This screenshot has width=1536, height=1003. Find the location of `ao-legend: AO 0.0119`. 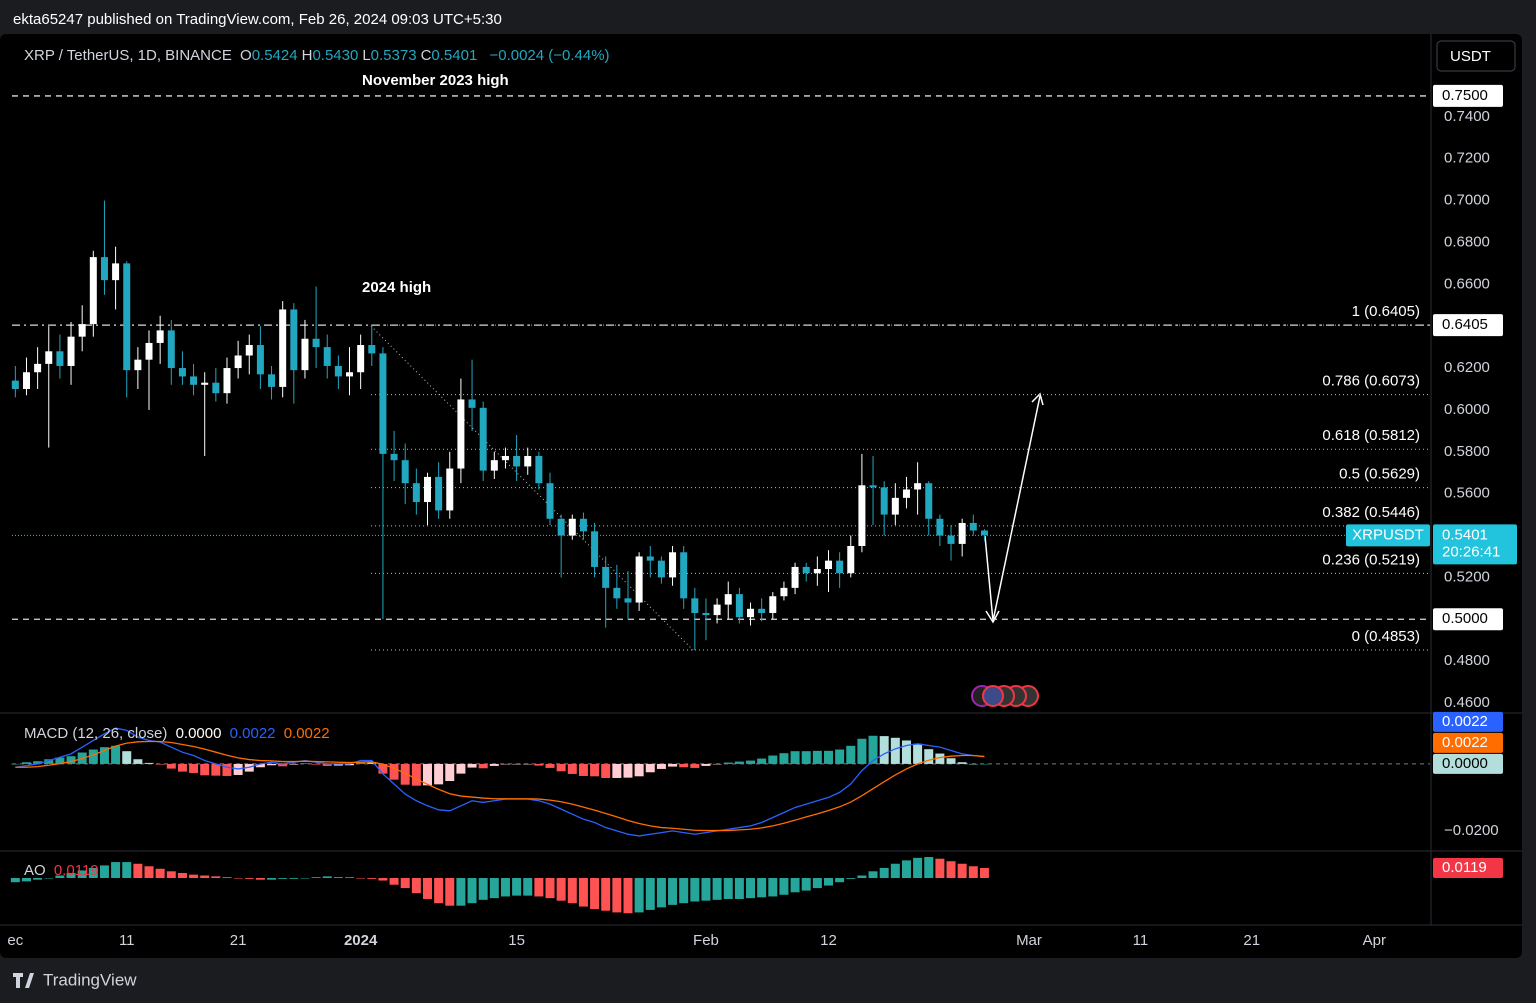

ao-legend: AO 0.0119 is located at coordinates (63, 870).